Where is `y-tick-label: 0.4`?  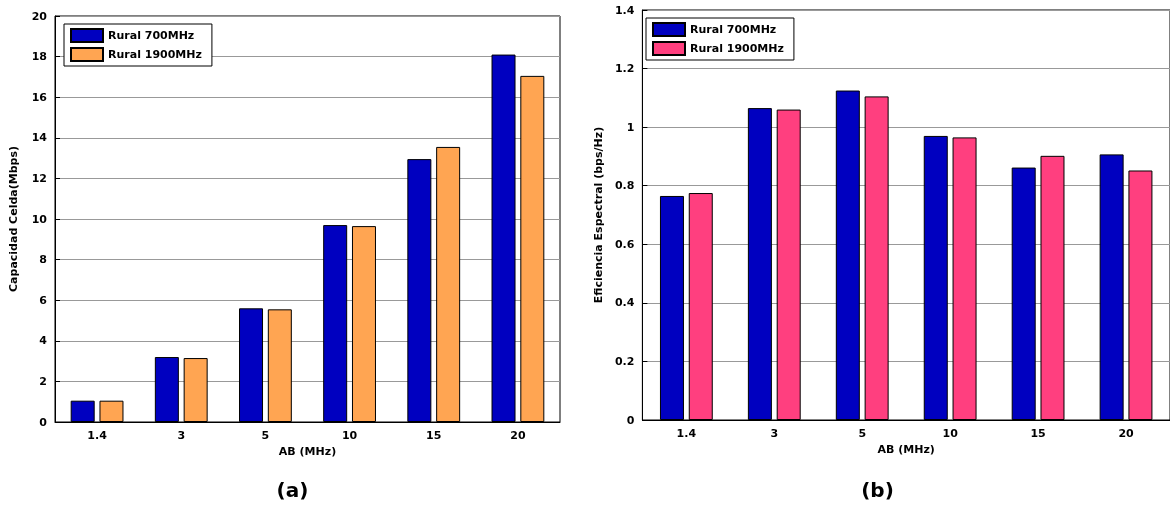 y-tick-label: 0.4 is located at coordinates (624, 303).